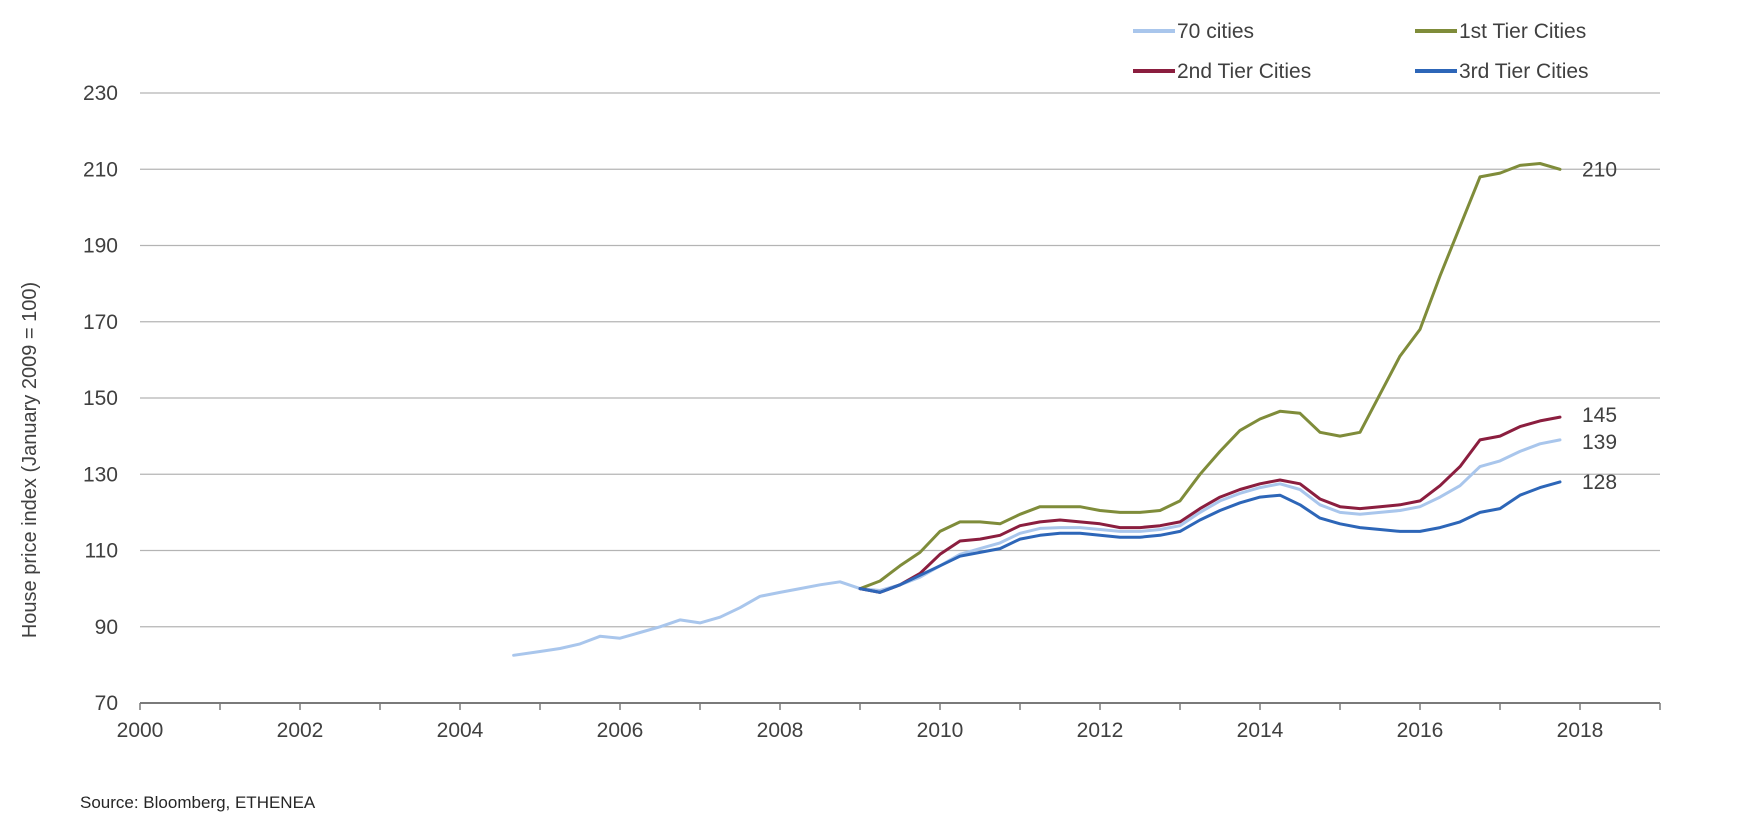  What do you see at coordinates (100, 93) in the screenshot?
I see `y-tick-label: 230` at bounding box center [100, 93].